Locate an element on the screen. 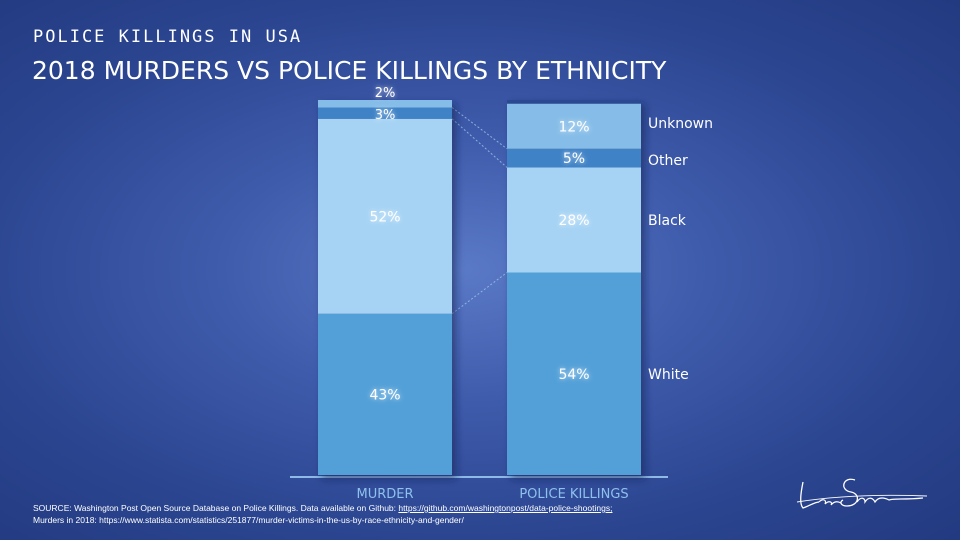 This screenshot has width=960, height=540. data-label-unknown-2: 12% is located at coordinates (573, 127).